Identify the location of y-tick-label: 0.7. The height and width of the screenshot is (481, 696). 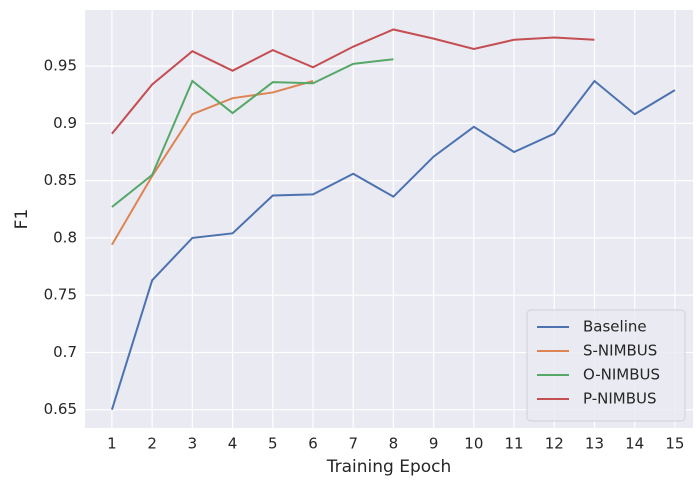
(65, 352).